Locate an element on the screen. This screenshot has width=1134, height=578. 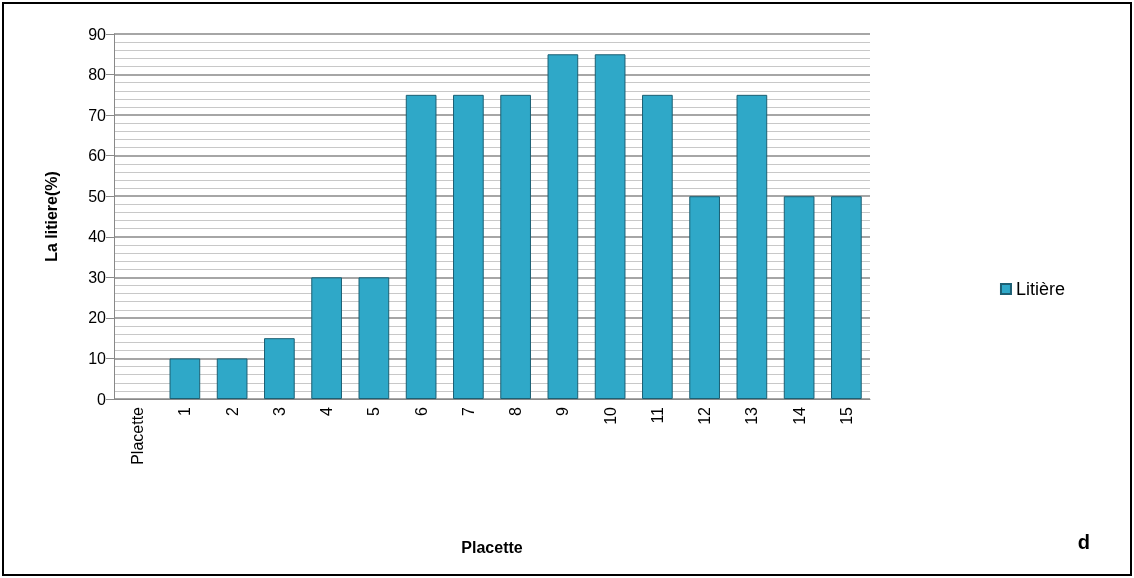
x-tick-label: 7 is located at coordinates (468, 411).